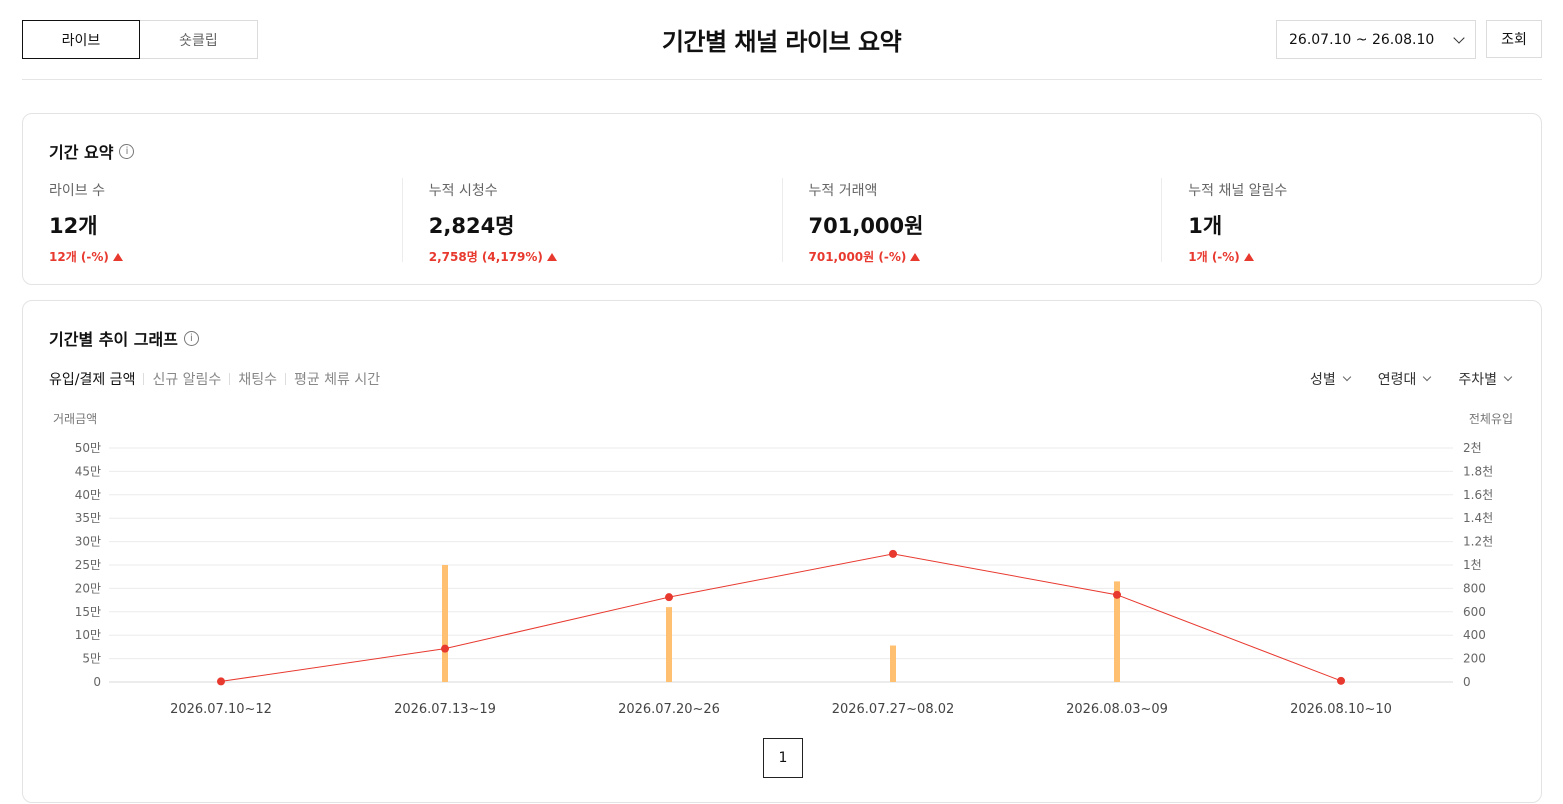  What do you see at coordinates (985, 256) in the screenshot?
I see `metric-change: 701,000원 (-%)` at bounding box center [985, 256].